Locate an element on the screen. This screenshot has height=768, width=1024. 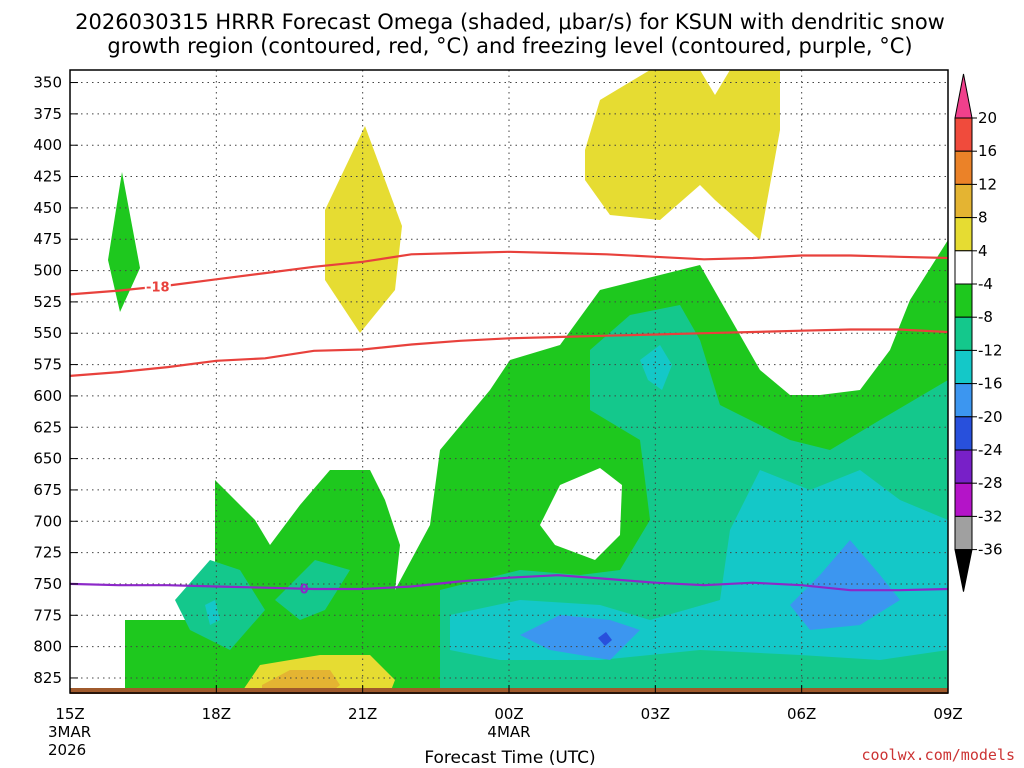
y-tick-label: 550 is located at coordinates (47, 333).